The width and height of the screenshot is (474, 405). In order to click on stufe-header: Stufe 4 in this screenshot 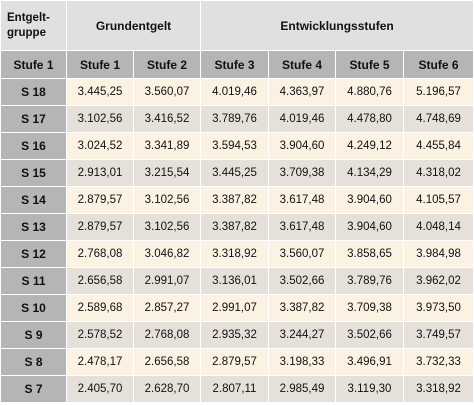, I will do `click(302, 64)`.